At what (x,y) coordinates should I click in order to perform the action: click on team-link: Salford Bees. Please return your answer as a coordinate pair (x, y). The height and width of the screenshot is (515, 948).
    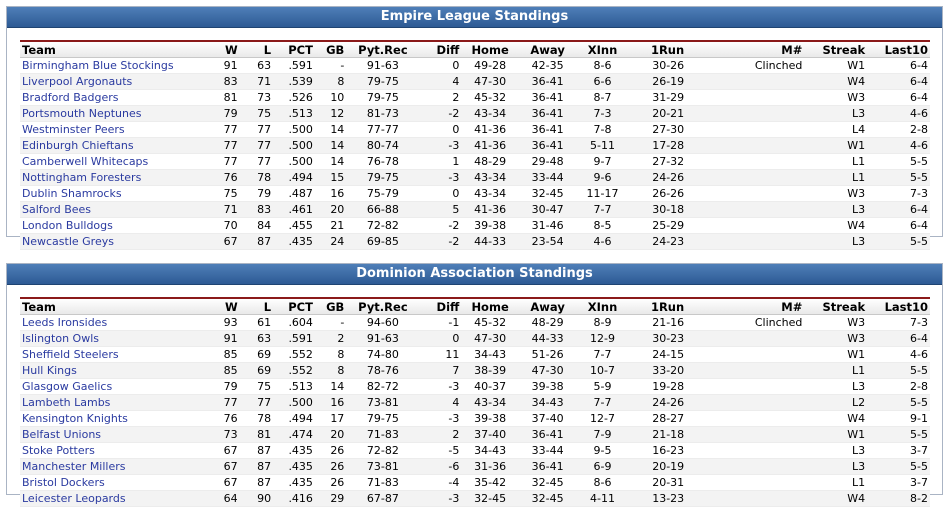
    Looking at the image, I should click on (117, 209).